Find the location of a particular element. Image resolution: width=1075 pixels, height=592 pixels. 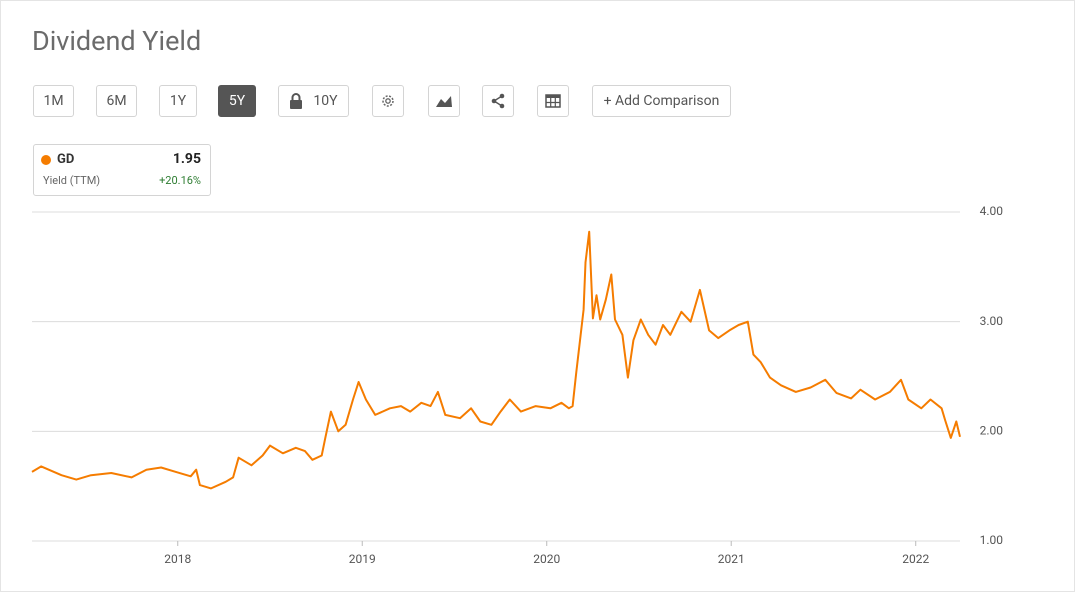

area-icon is located at coordinates (444, 101).